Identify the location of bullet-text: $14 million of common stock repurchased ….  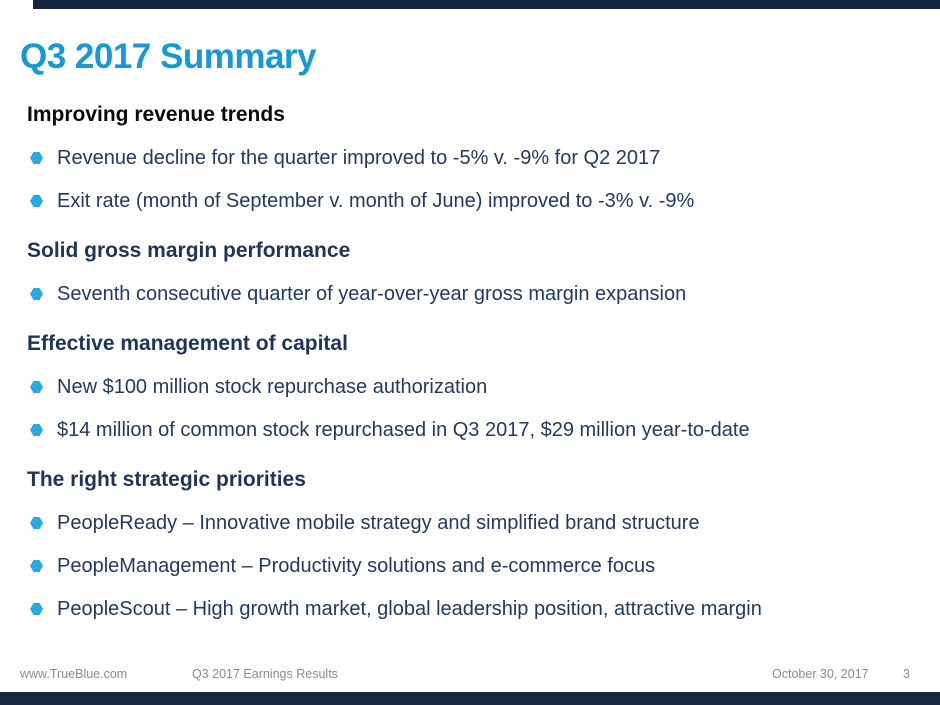
(403, 430).